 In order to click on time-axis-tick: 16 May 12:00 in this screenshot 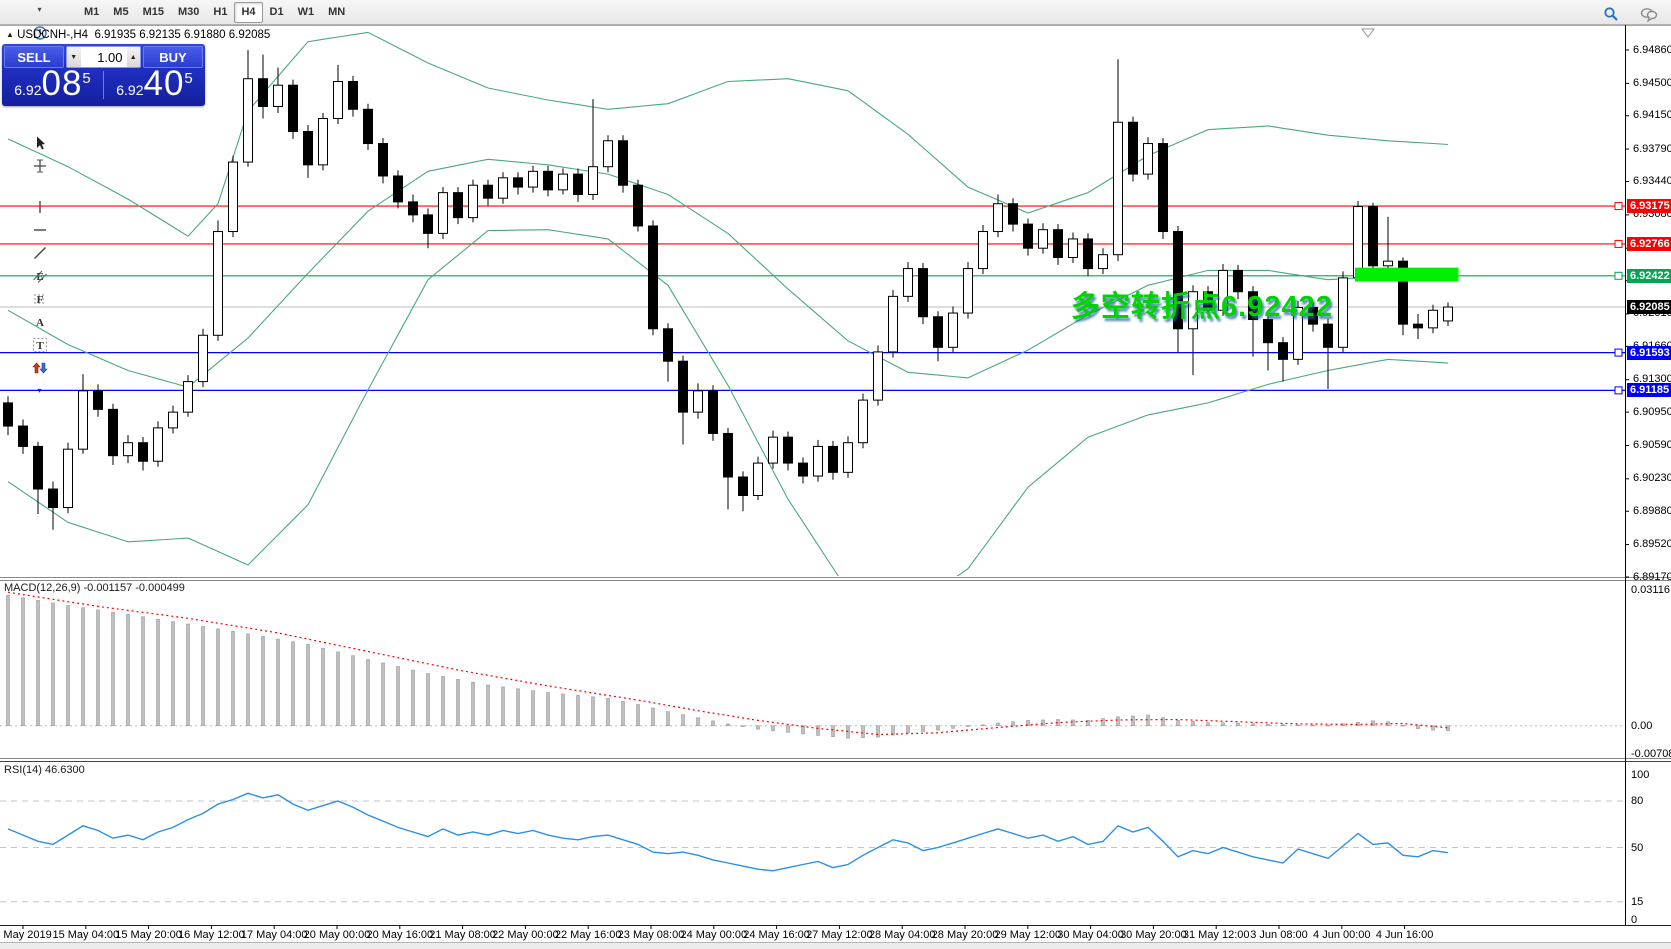, I will do `click(211, 935)`.